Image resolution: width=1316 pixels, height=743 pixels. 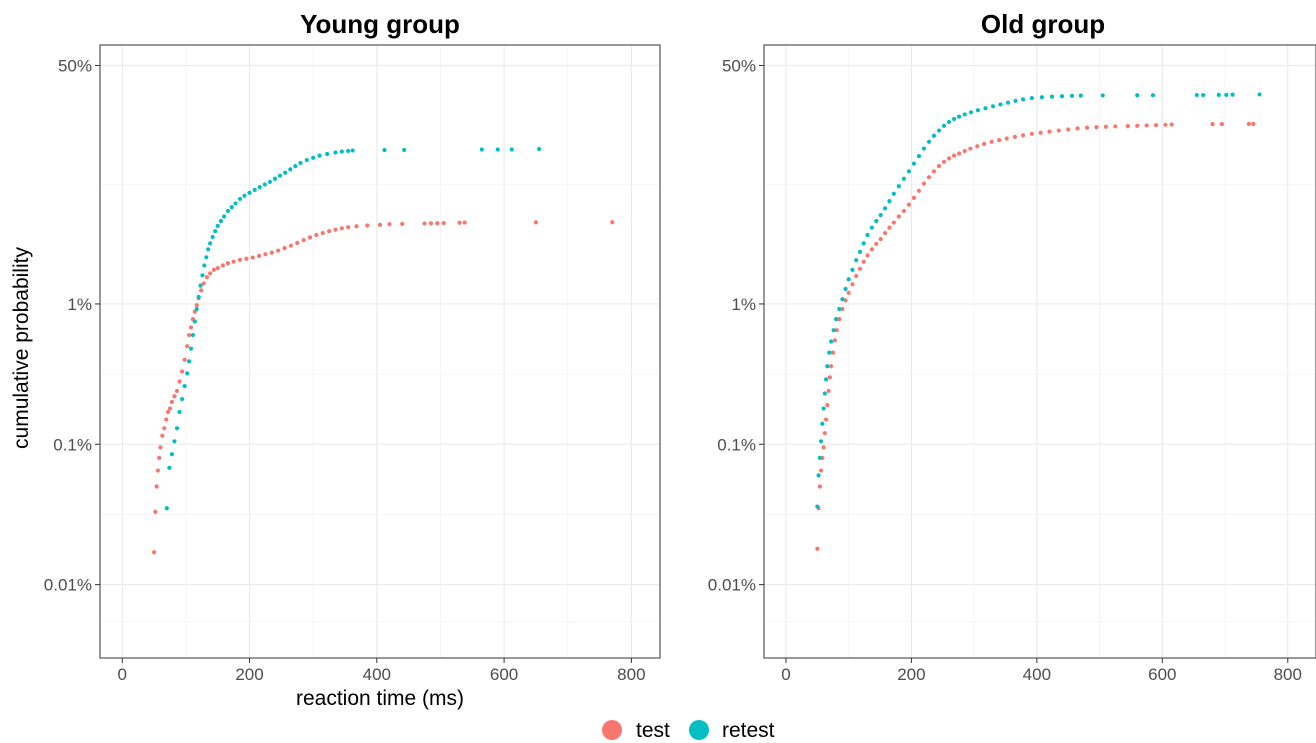 What do you see at coordinates (743, 304) in the screenshot?
I see `y-tick-label: 1%` at bounding box center [743, 304].